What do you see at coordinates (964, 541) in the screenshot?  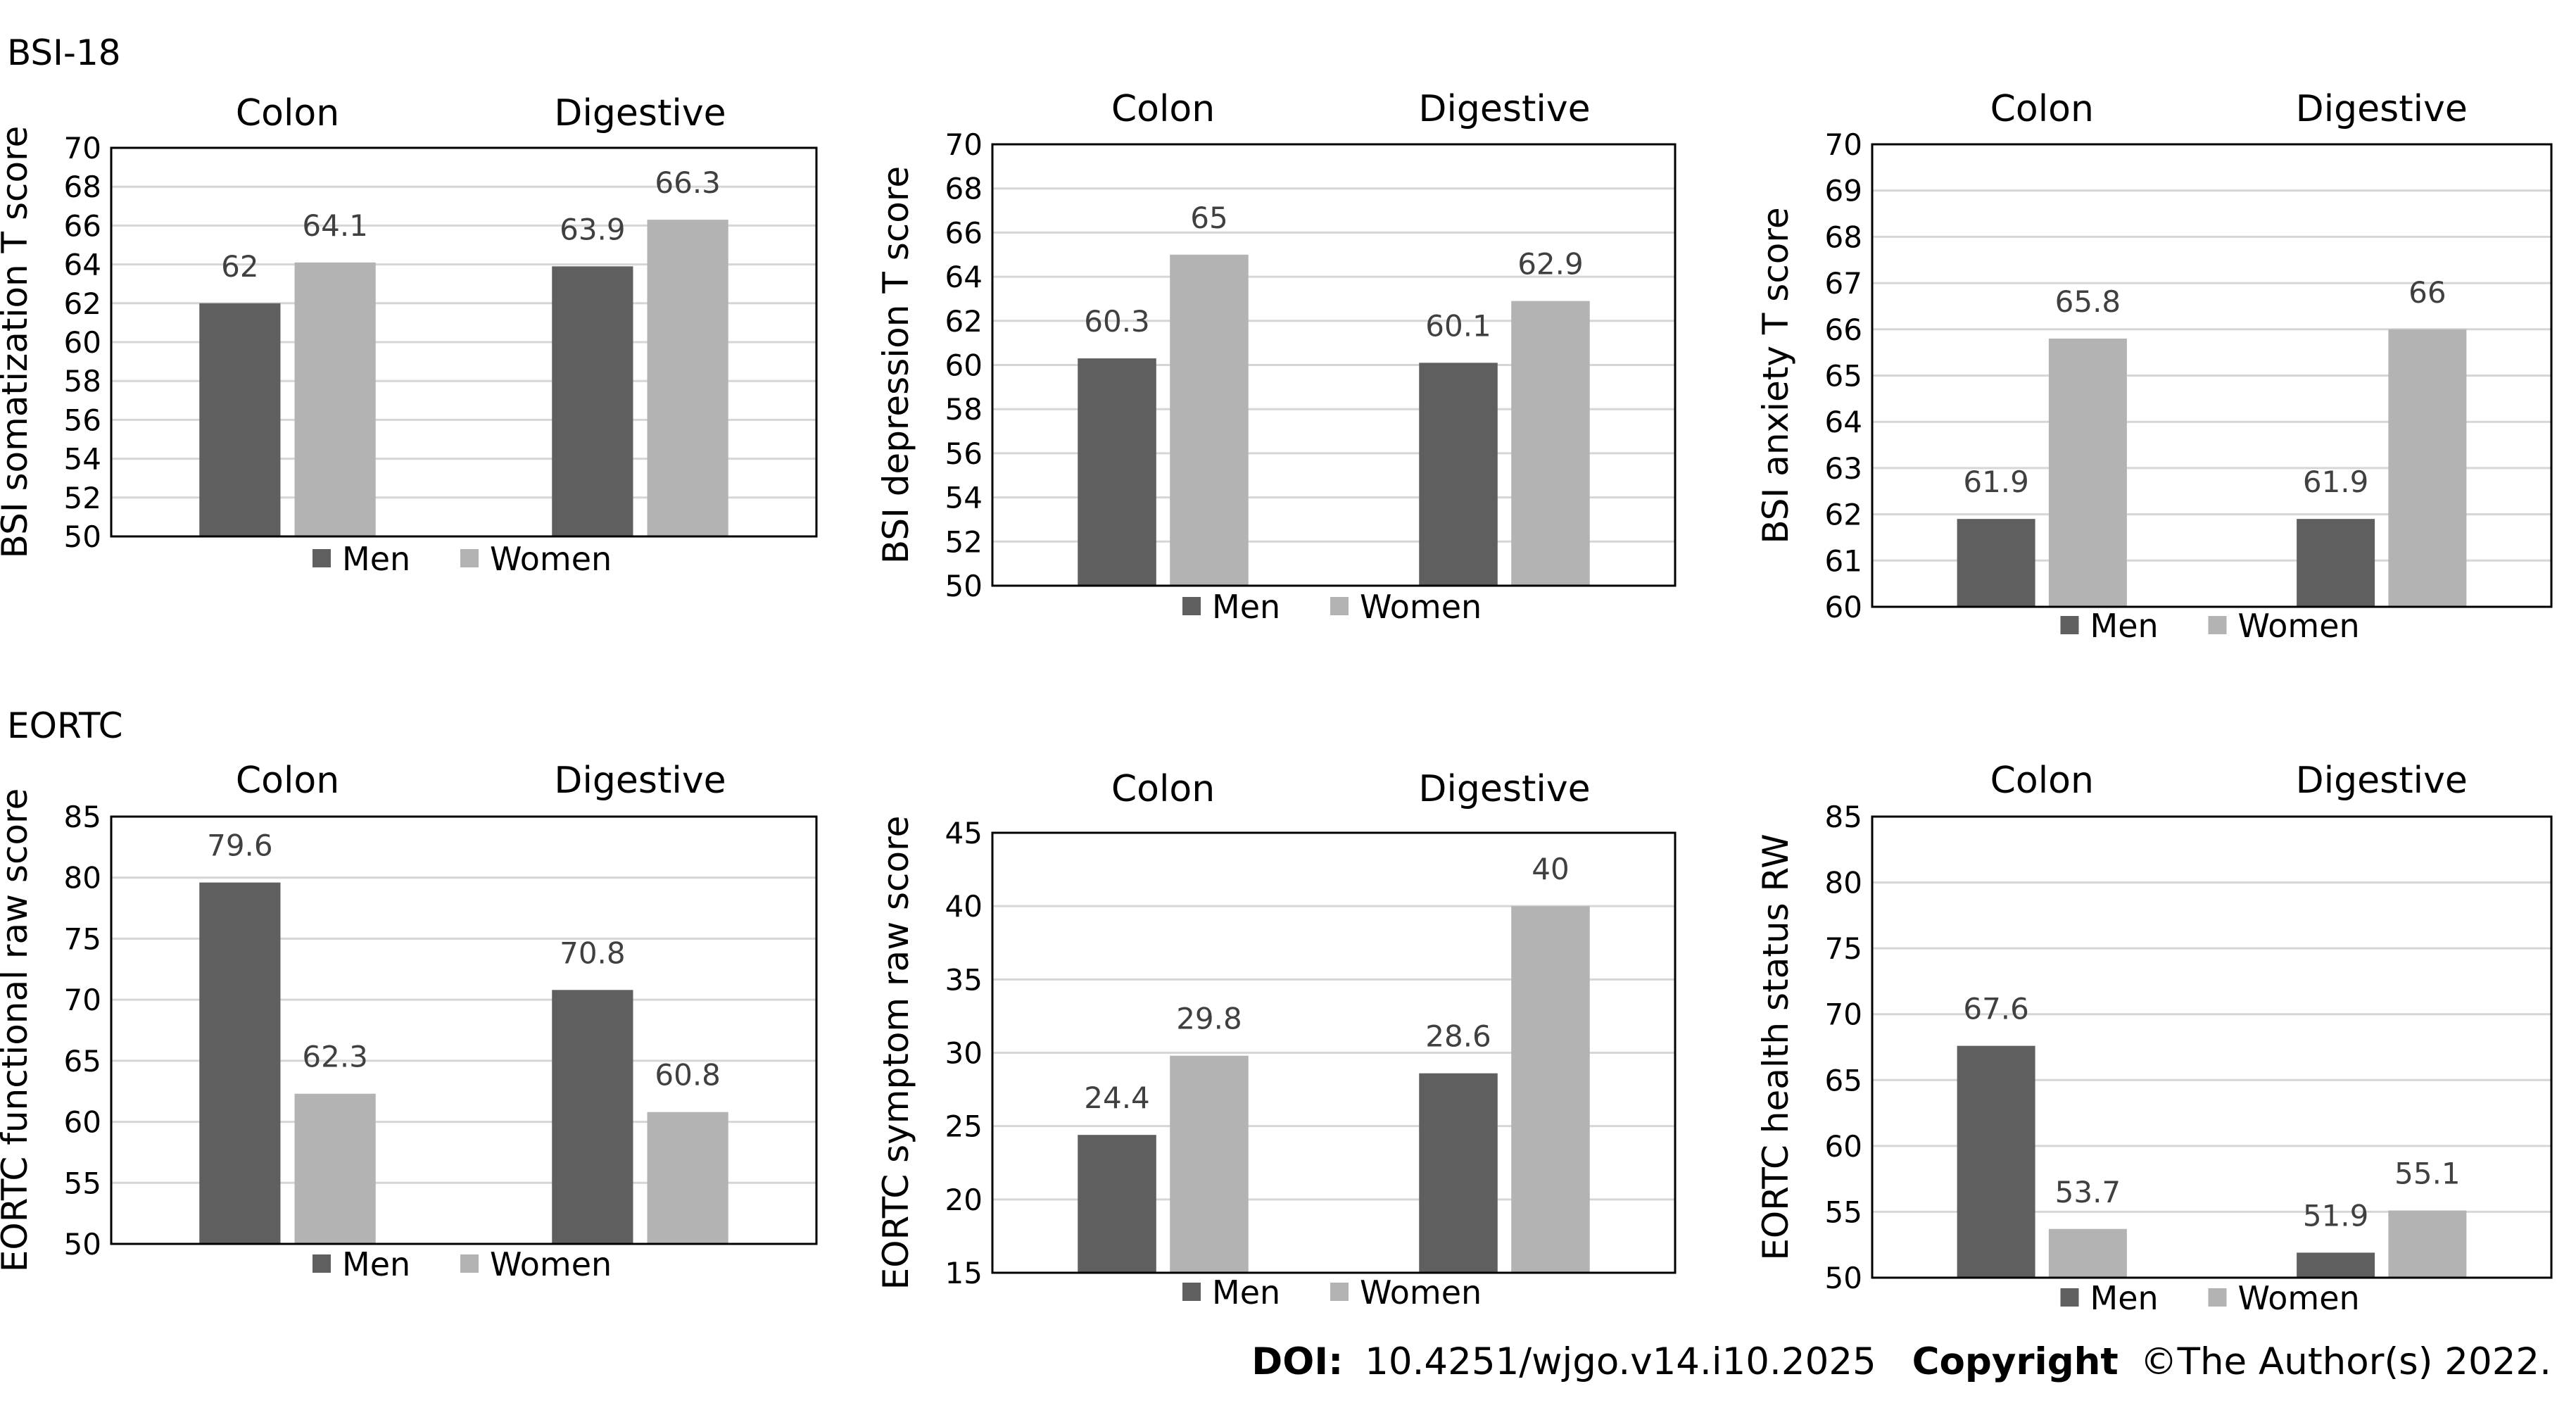 I see `y-tick-label: 52` at bounding box center [964, 541].